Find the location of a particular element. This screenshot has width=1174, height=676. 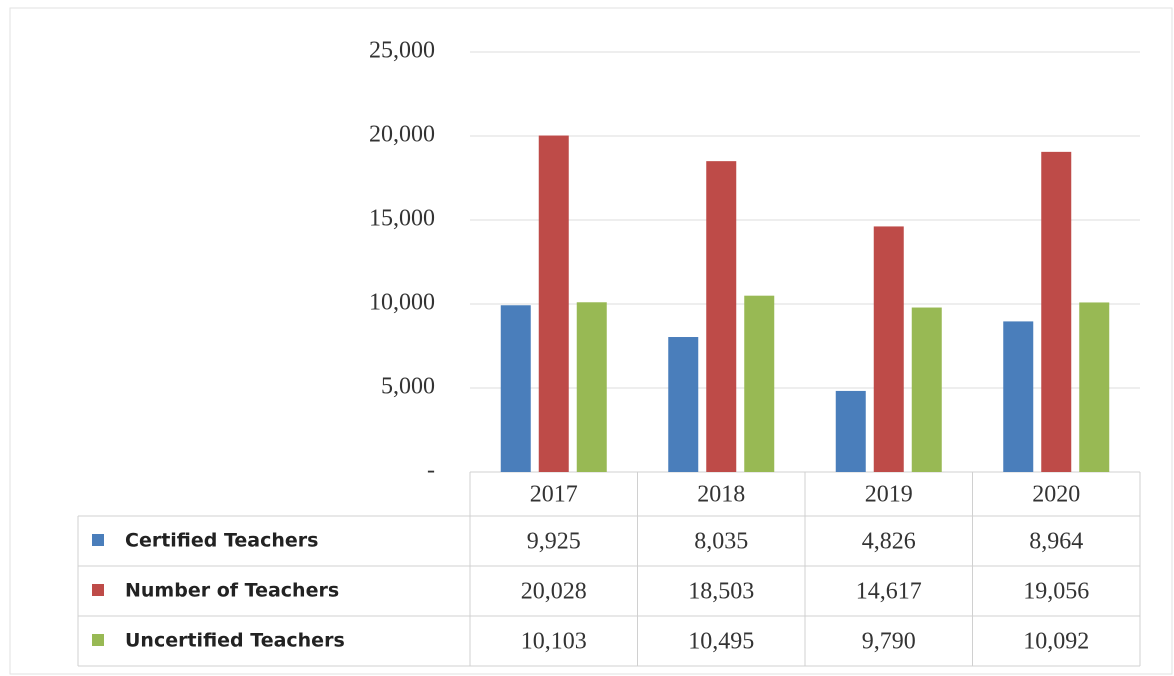

table-value: 19,056 is located at coordinates (1056, 592).